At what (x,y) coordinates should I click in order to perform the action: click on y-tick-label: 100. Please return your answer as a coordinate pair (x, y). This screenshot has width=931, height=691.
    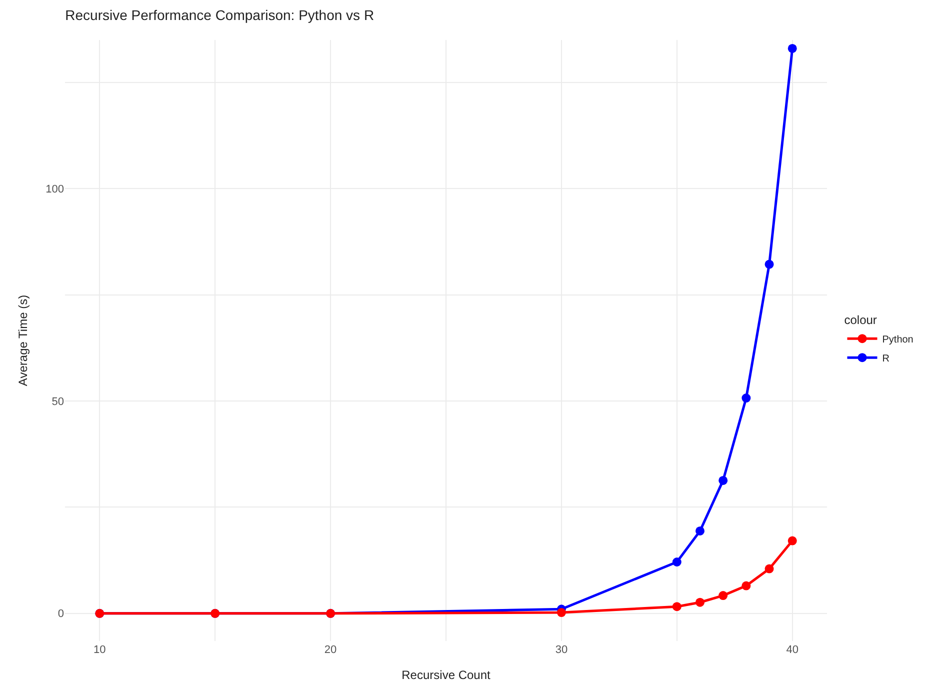
    Looking at the image, I should click on (55, 190).